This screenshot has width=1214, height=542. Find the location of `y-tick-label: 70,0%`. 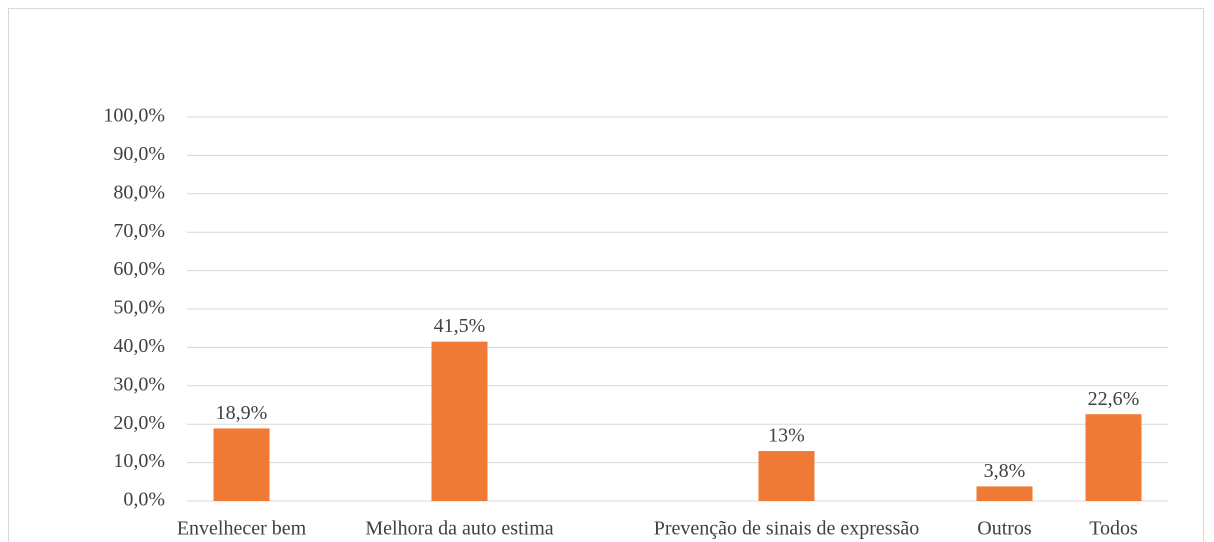

y-tick-label: 70,0% is located at coordinates (139, 231).